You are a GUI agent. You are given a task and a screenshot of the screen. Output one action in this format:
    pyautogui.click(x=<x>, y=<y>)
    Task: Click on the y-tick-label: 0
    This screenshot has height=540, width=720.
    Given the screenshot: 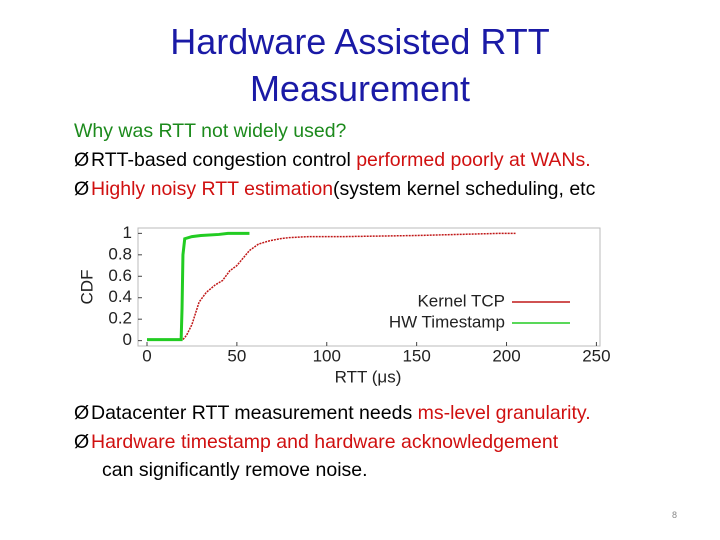 What is the action you would take?
    pyautogui.click(x=127, y=339)
    